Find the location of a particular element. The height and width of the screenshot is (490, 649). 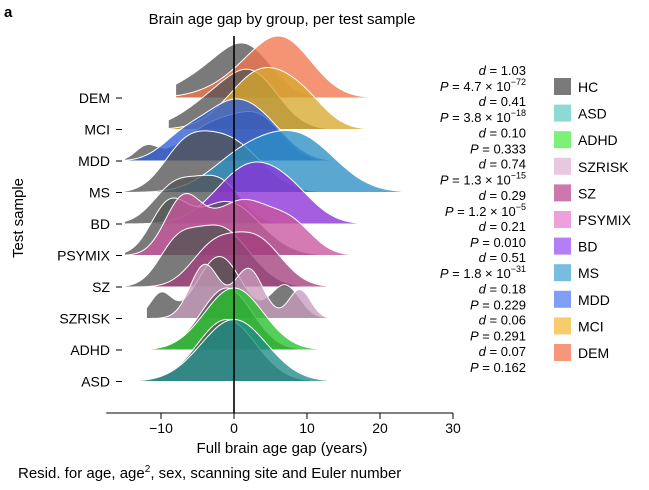

legend-label: ADHD is located at coordinates (598, 140).